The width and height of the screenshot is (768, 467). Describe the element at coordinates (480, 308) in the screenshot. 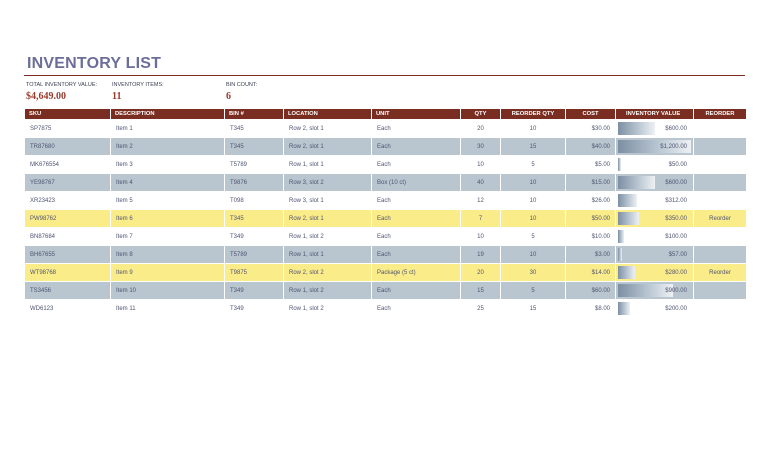

I see `cell-qty: 25` at that location.